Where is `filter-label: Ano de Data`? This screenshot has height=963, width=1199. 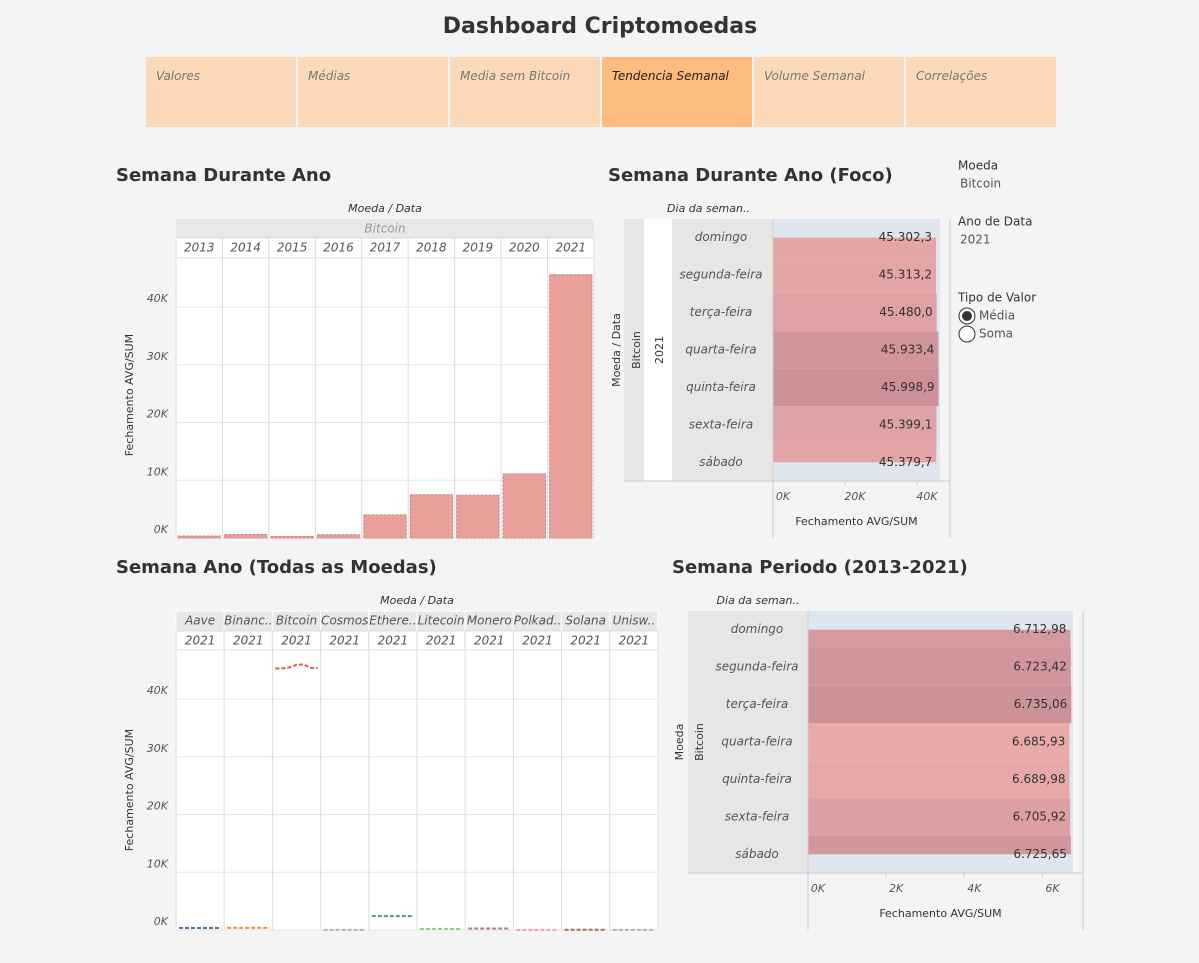 filter-label: Ano de Data is located at coordinates (995, 222).